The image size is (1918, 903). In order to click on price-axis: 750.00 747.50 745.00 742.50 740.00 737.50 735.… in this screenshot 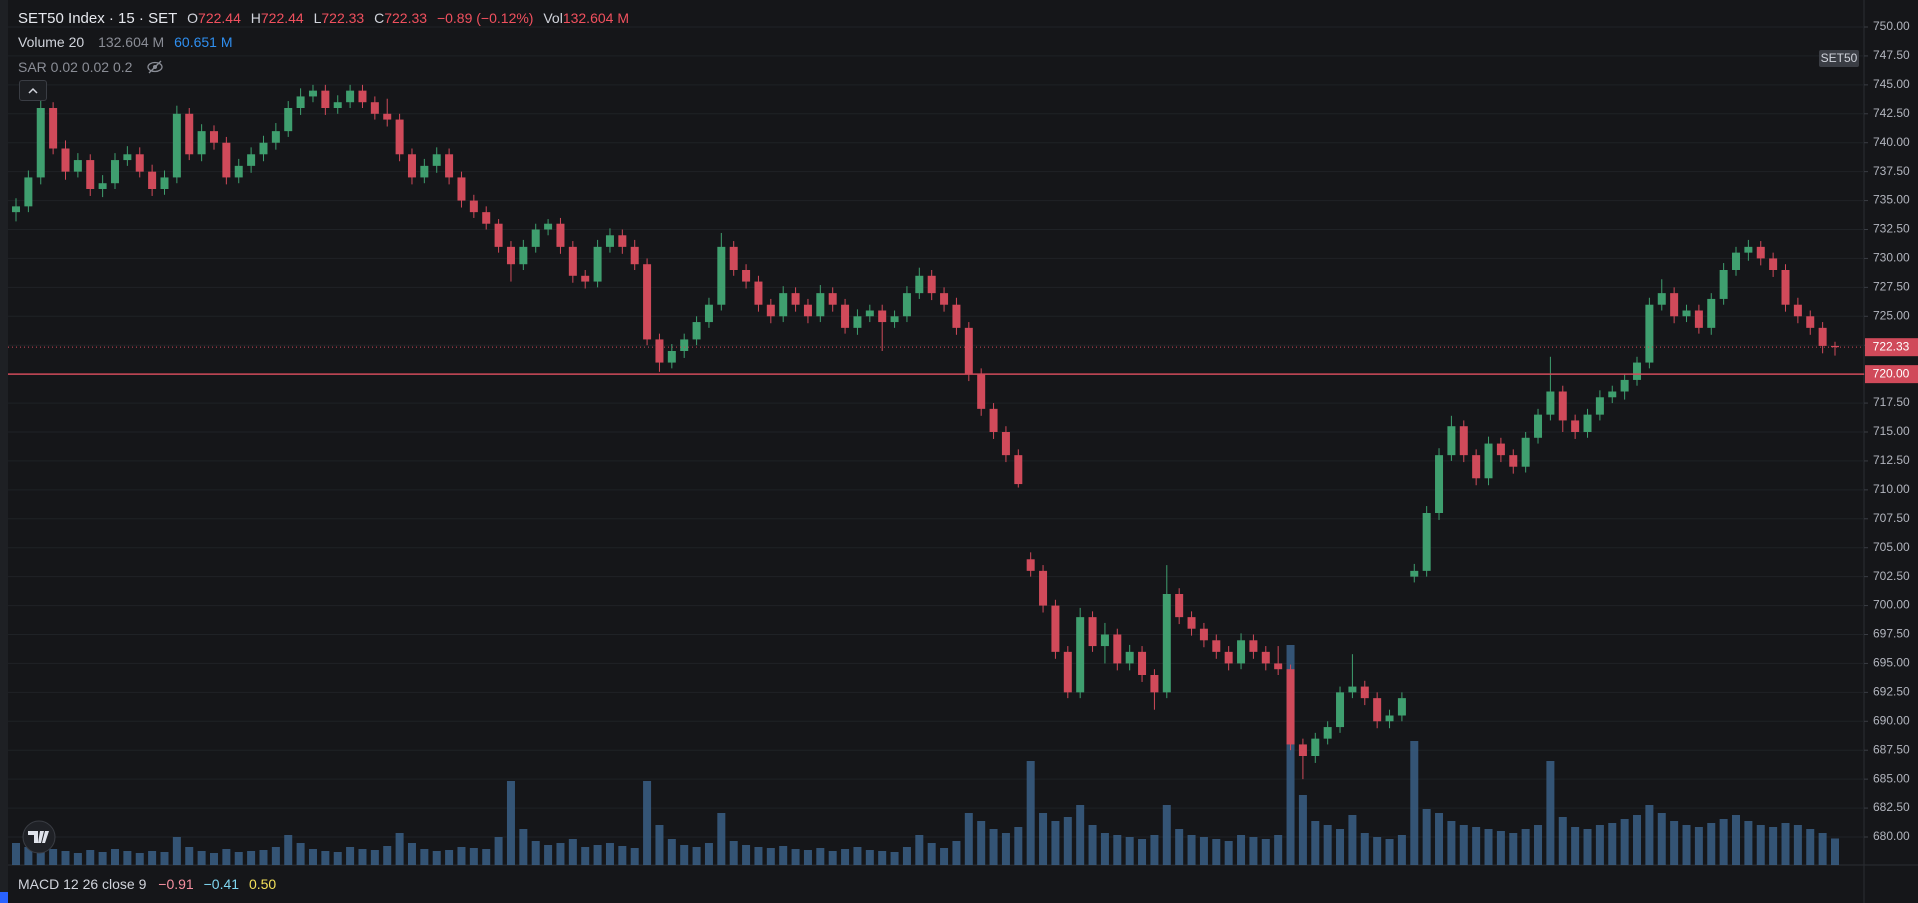, I will do `click(1891, 431)`.